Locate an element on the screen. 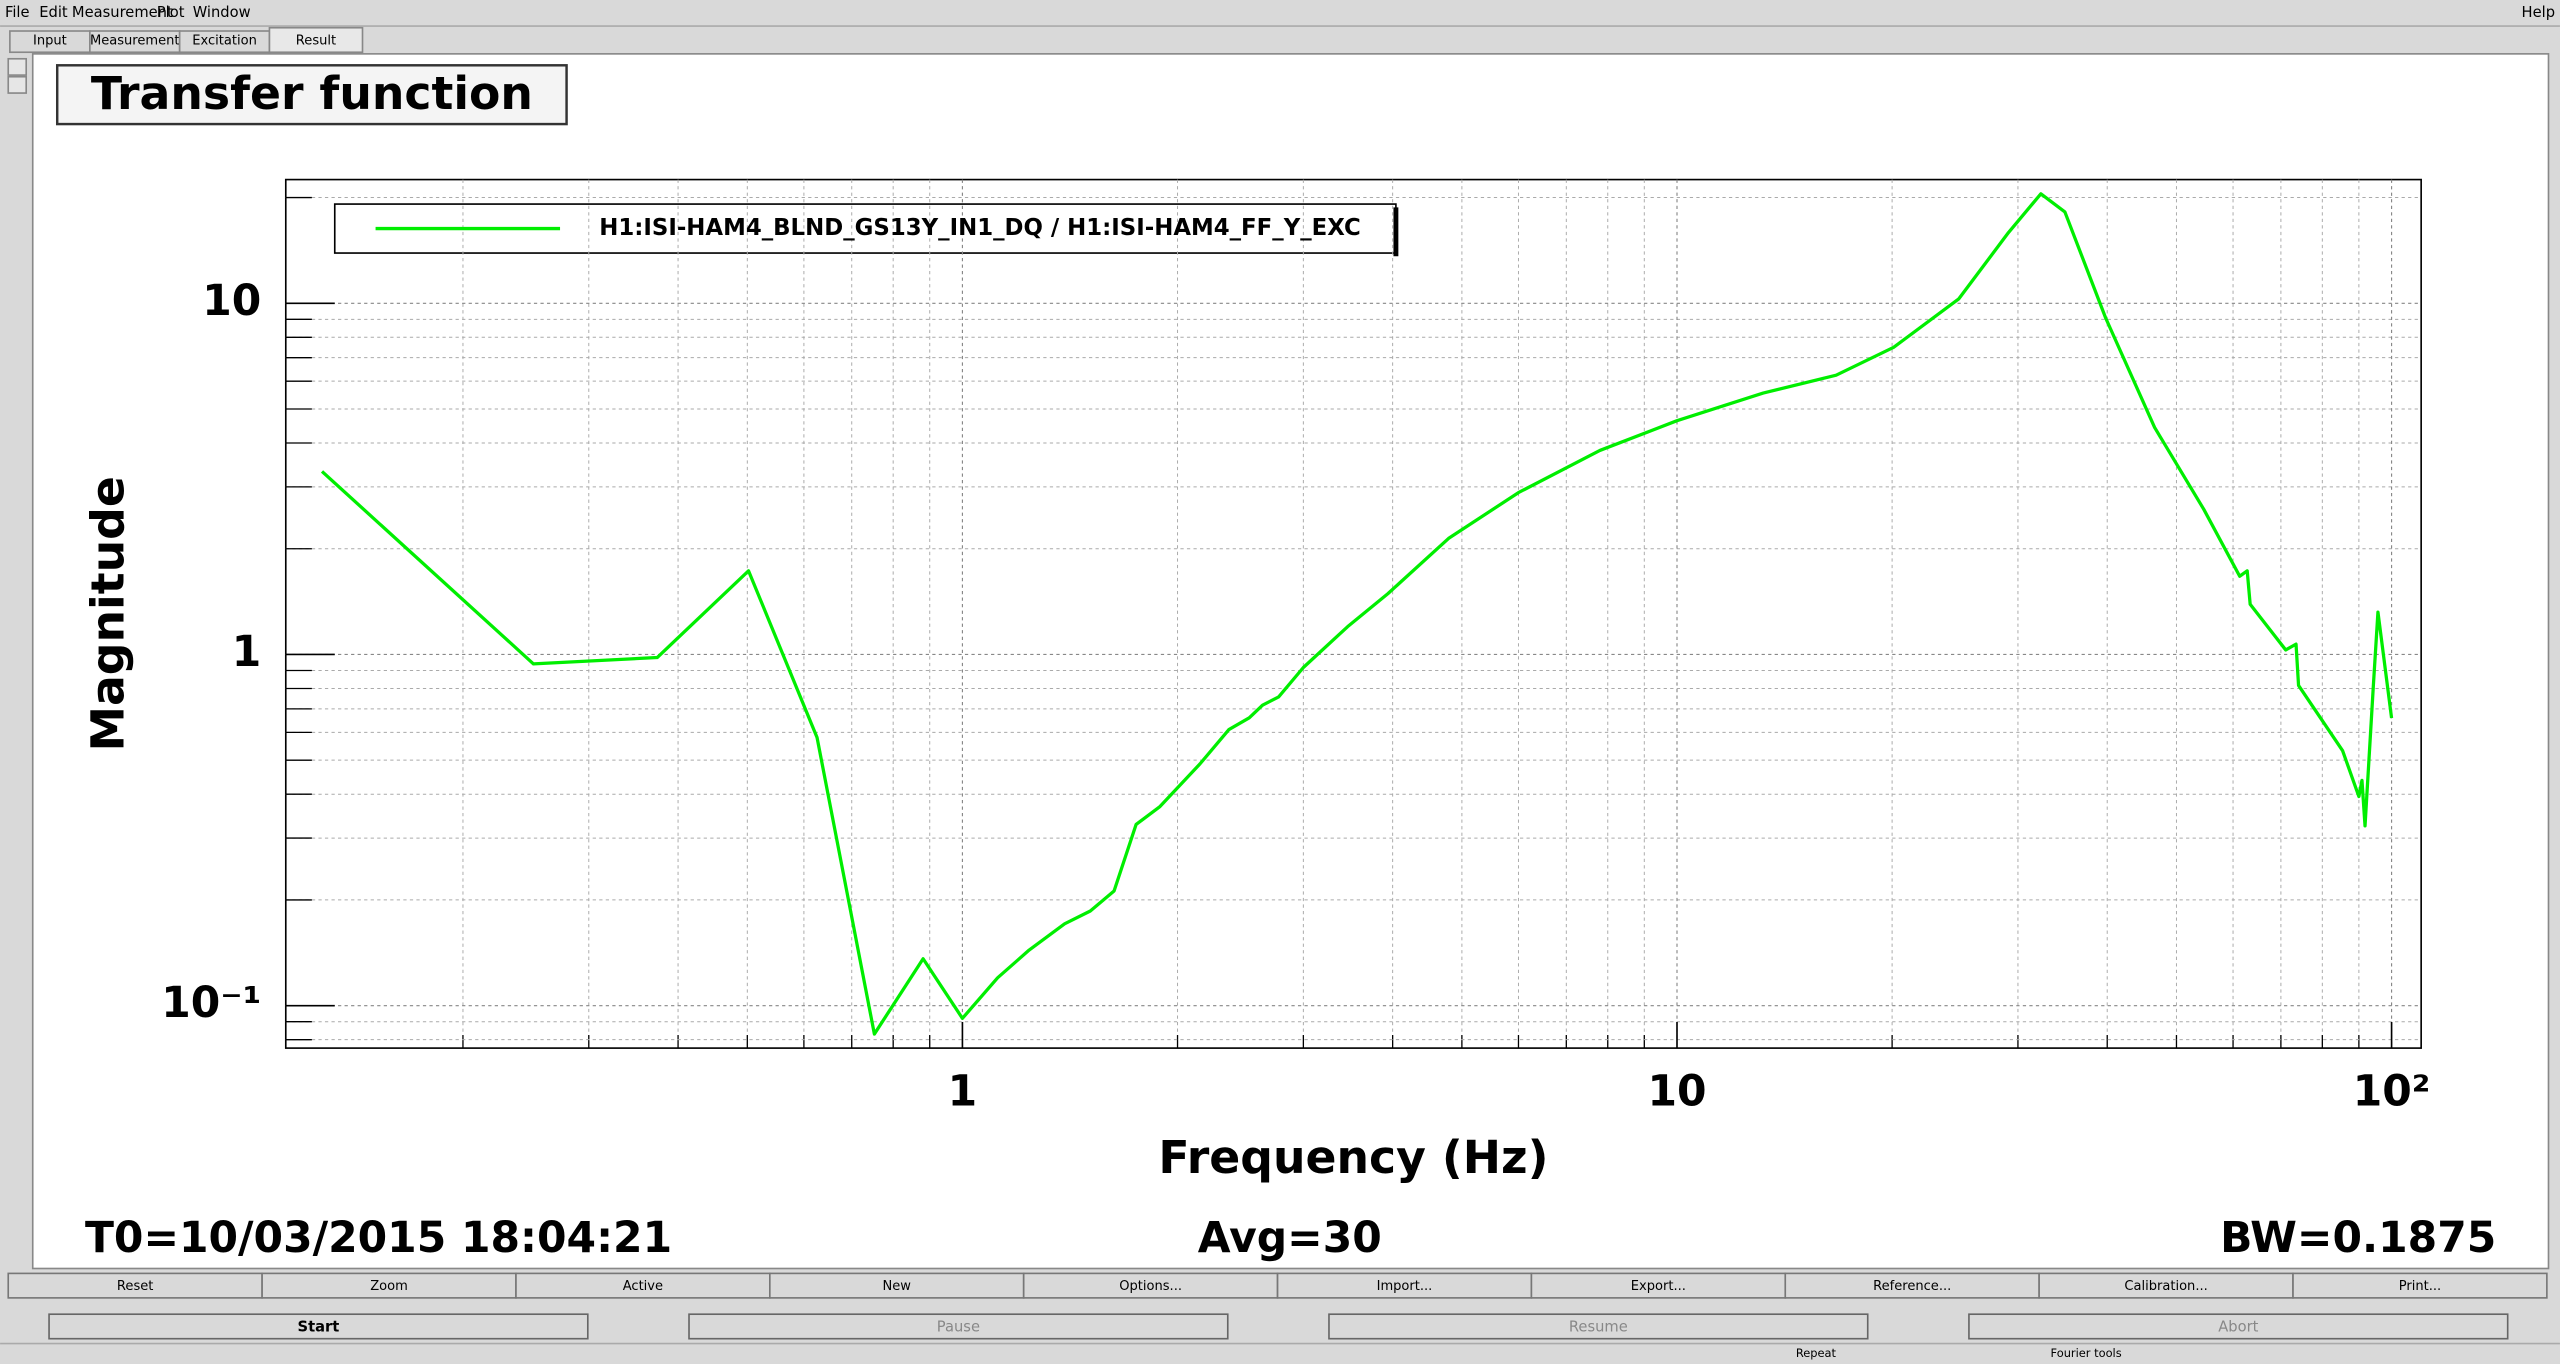 Image resolution: width=2560 pixels, height=1364 pixels. control-label: Pause is located at coordinates (958, 1326).